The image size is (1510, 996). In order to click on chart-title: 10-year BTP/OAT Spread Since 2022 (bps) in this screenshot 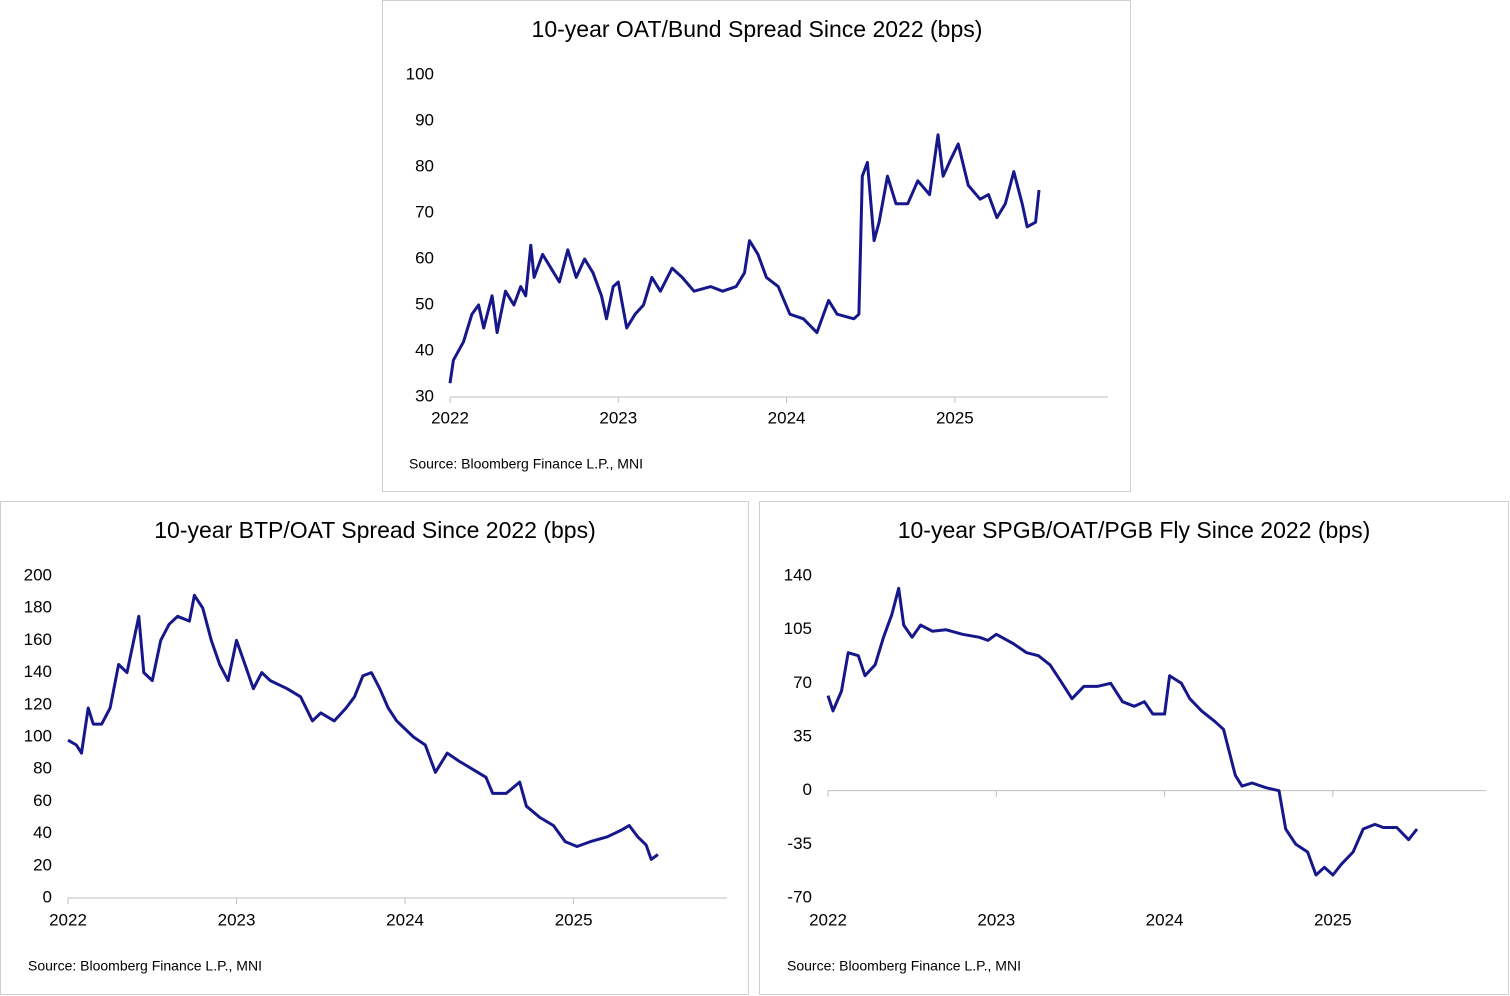, I will do `click(374, 530)`.